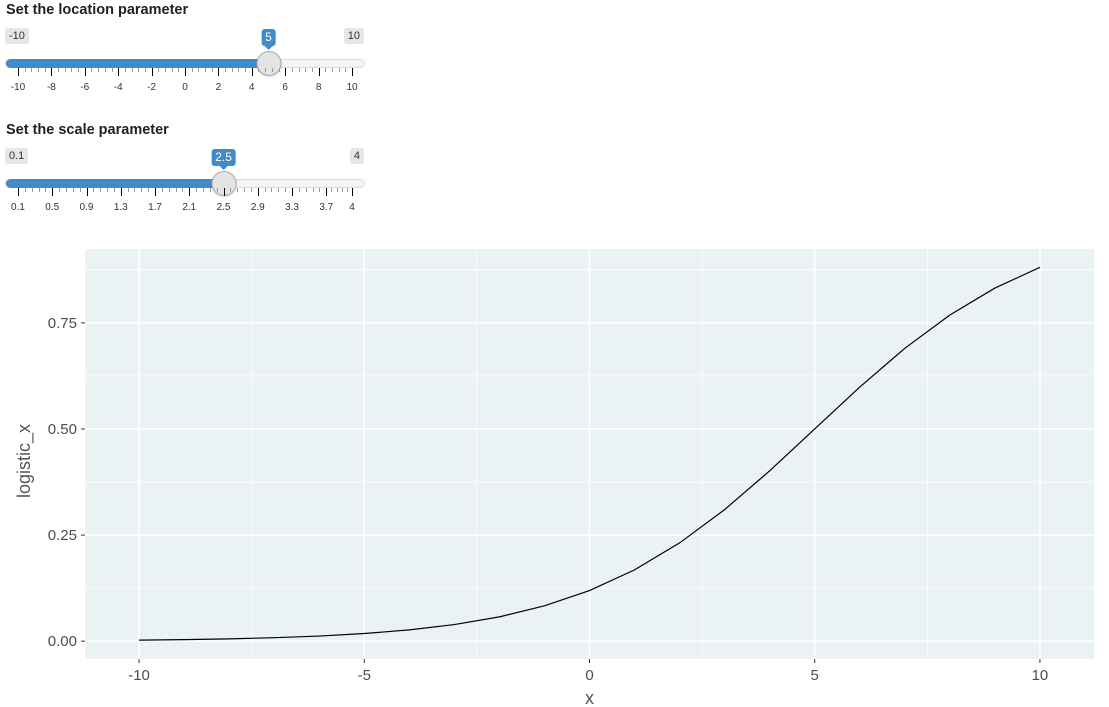  Describe the element at coordinates (62, 429) in the screenshot. I see `y-tick-label: 0.50` at that location.